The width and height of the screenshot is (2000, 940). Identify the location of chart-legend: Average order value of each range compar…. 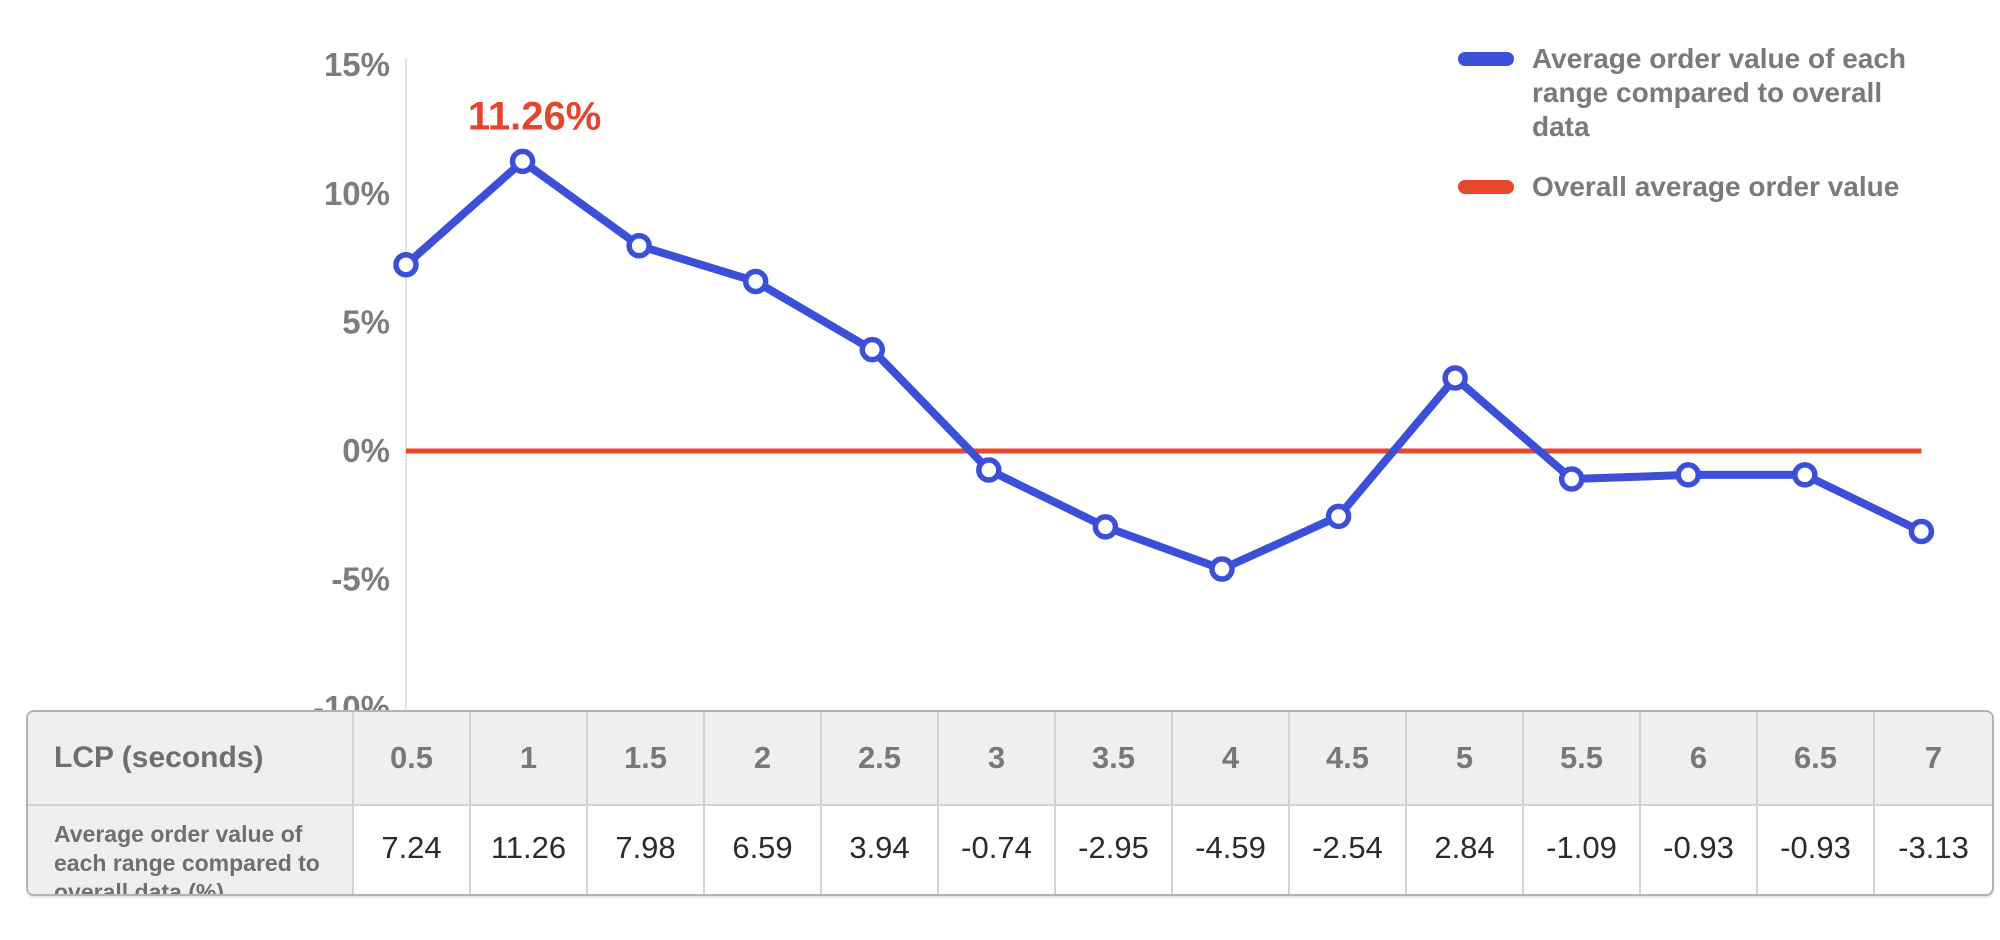
(1698, 123).